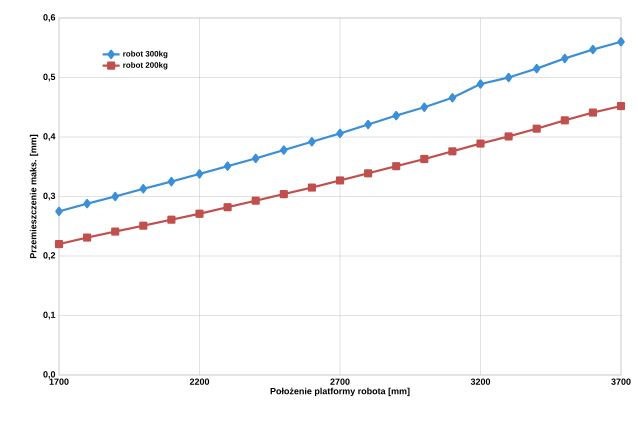 This screenshot has height=424, width=638. What do you see at coordinates (49, 18) in the screenshot?
I see `y-tick-label: 0,6` at bounding box center [49, 18].